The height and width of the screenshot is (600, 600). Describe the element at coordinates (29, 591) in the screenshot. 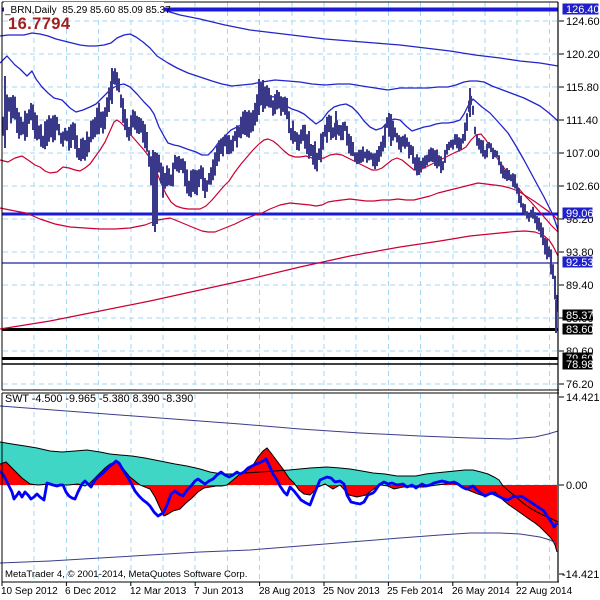

I see `svg-text: 10 Sep 2012` at that location.